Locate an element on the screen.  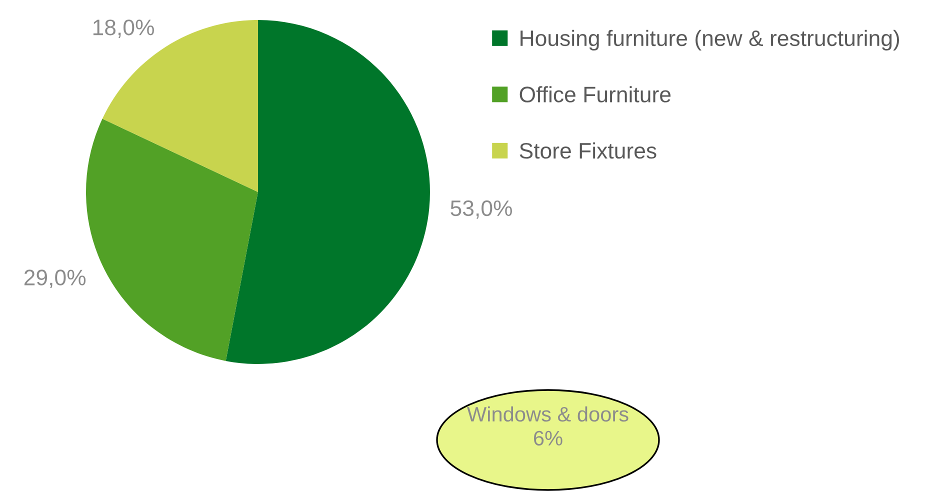
text: Windows & doors 6% is located at coordinates (547, 426).